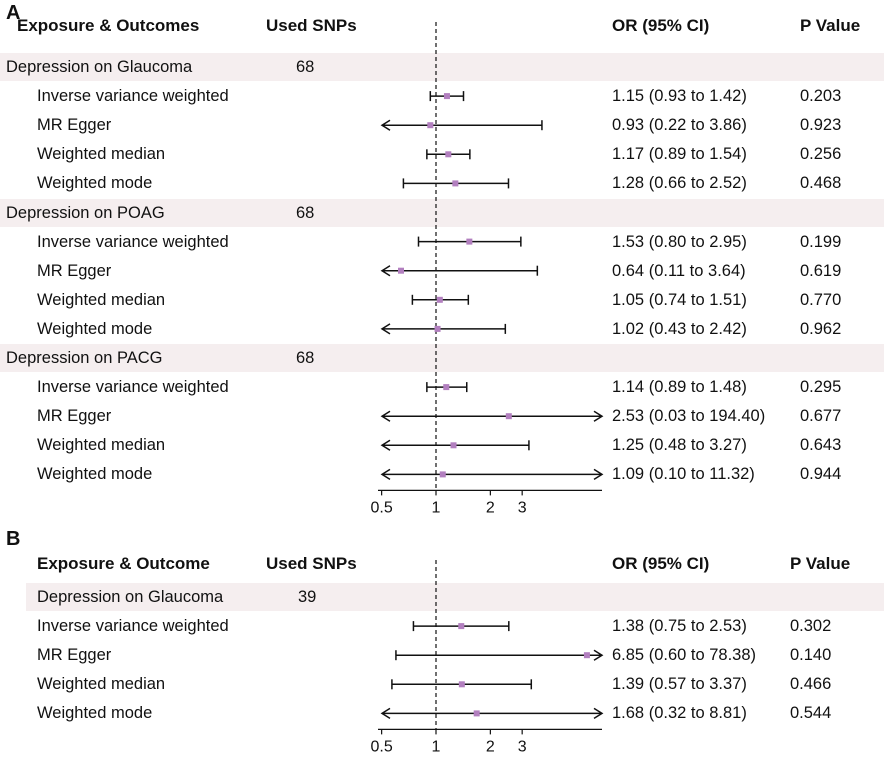 Image resolution: width=886 pixels, height=769 pixels. What do you see at coordinates (679, 241) in the screenshot?
I see `or-ci-text: 1.53 (0.80 to 2.95)` at bounding box center [679, 241].